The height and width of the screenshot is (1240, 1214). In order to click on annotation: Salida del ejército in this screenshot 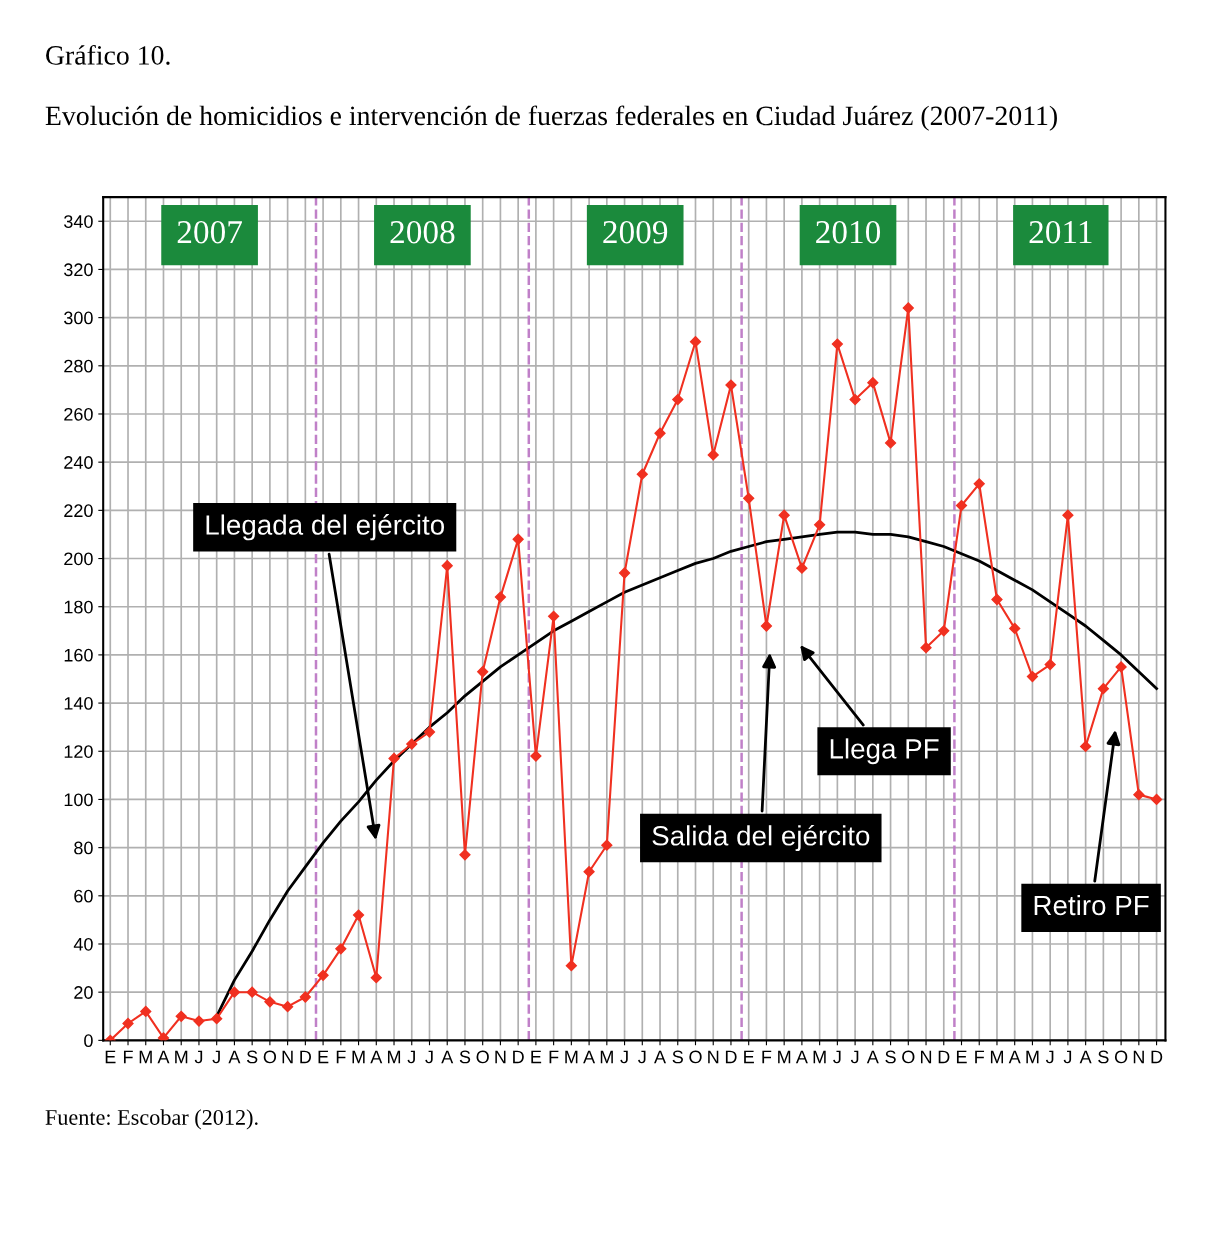, I will do `click(761, 838)`.